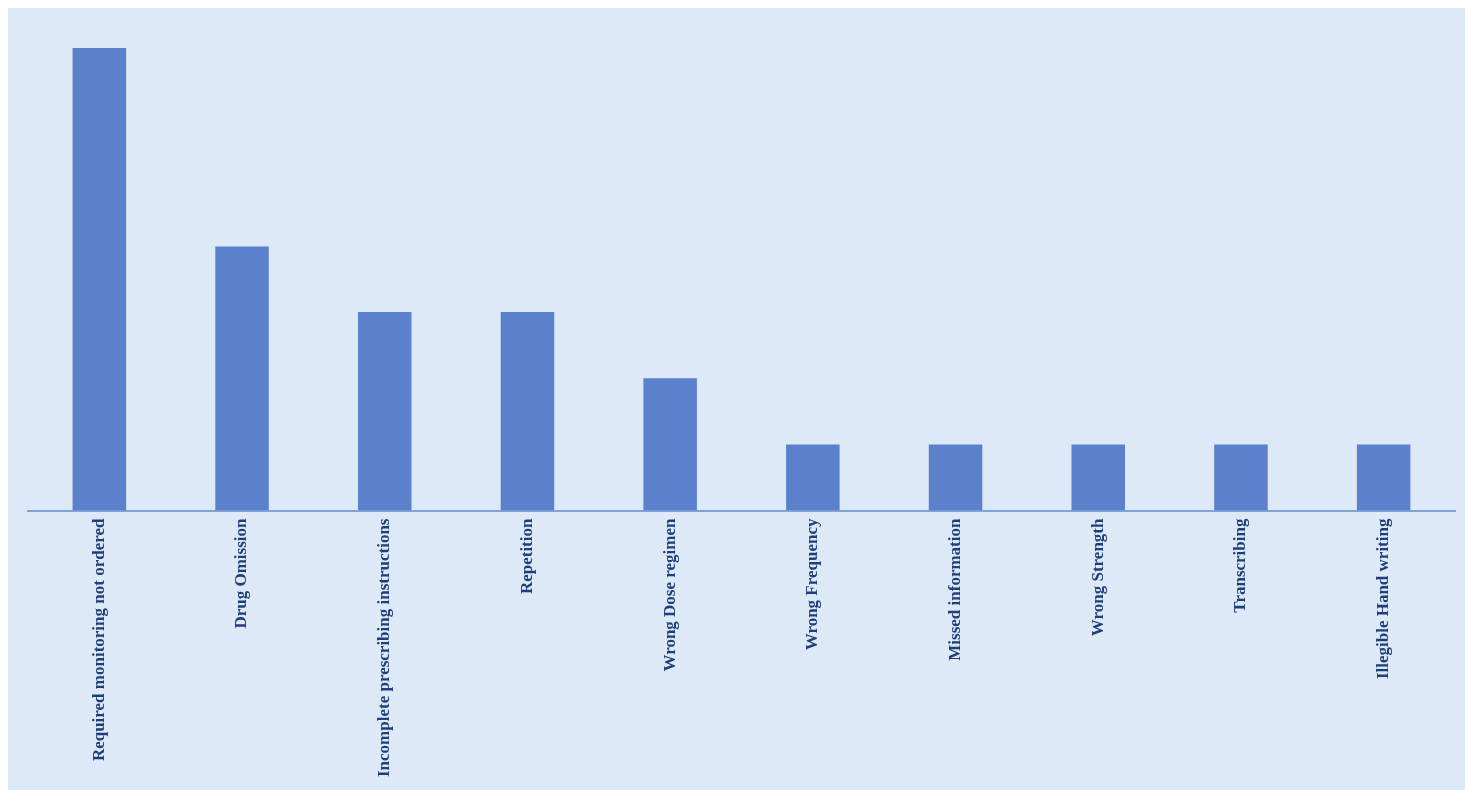 The height and width of the screenshot is (798, 1473). Describe the element at coordinates (669, 595) in the screenshot. I see `x-tick-label: Wrong Dose regimen` at that location.